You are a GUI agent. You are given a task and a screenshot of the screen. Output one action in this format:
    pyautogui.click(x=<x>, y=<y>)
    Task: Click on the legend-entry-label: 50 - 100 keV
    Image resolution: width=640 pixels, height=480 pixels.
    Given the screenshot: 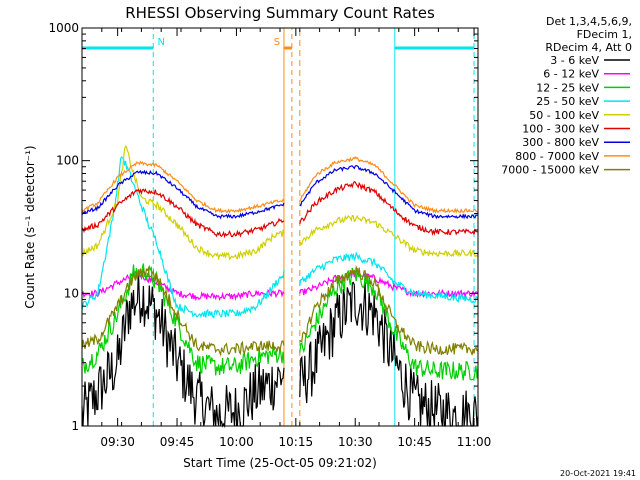 What is the action you would take?
    pyautogui.click(x=564, y=115)
    